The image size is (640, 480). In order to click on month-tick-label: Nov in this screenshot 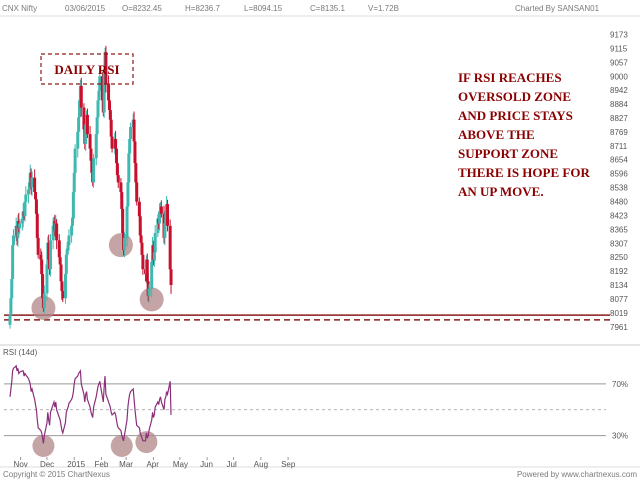, I will do `click(21, 464)`.